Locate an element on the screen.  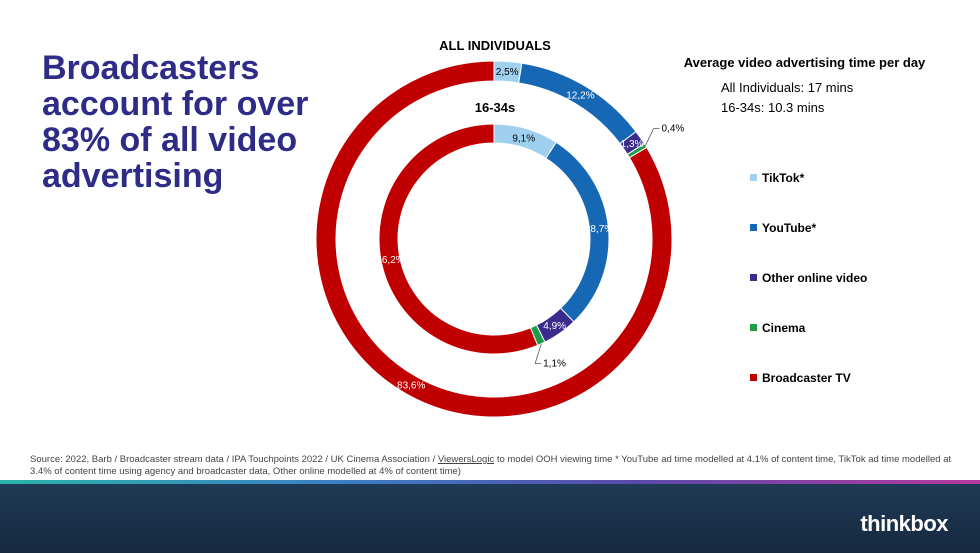
legend-label-other-online-video: Other online video is located at coordinates (815, 277).